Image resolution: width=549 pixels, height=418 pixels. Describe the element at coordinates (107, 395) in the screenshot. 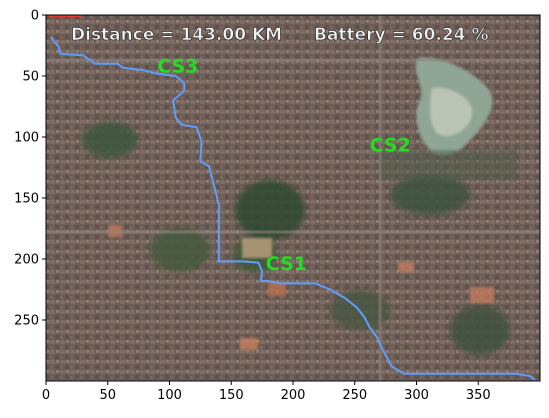

I see `x-tick-label: 50` at that location.